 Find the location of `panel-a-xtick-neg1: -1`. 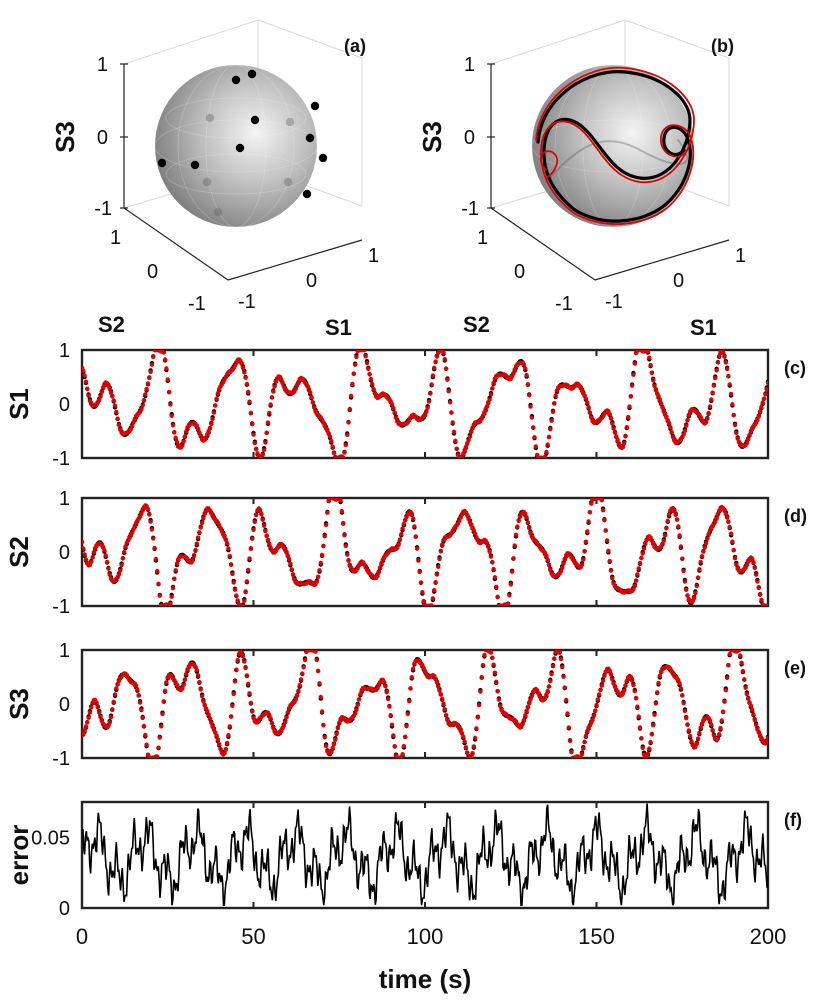

panel-a-xtick-neg1: -1 is located at coordinates (247, 302).